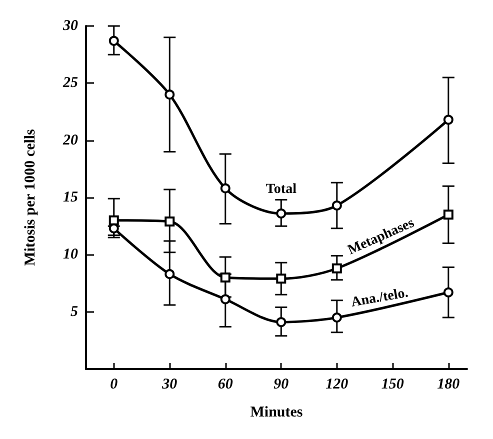  What do you see at coordinates (169, 384) in the screenshot?
I see `x-tick-label: 30` at bounding box center [169, 384].